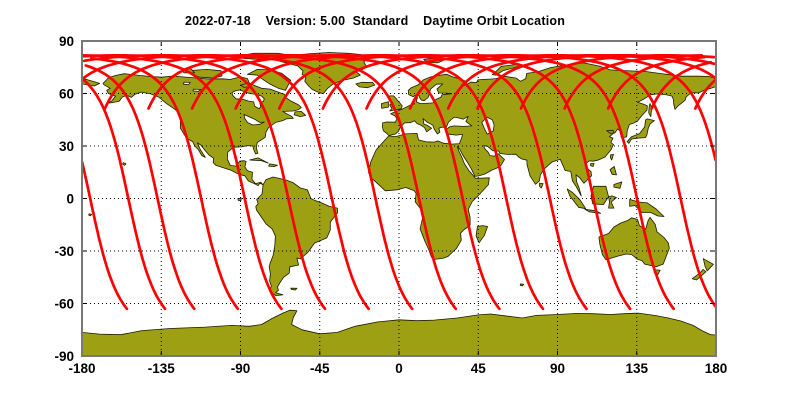  I want to click on landmass-philippines-mindanao, so click(618, 185).